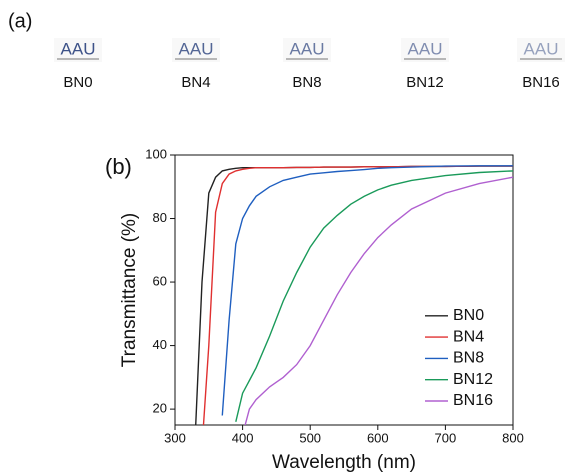 This screenshot has height=475, width=585. What do you see at coordinates (129, 290) in the screenshot?
I see `y-axis-label: Transmittance (%)` at bounding box center [129, 290].